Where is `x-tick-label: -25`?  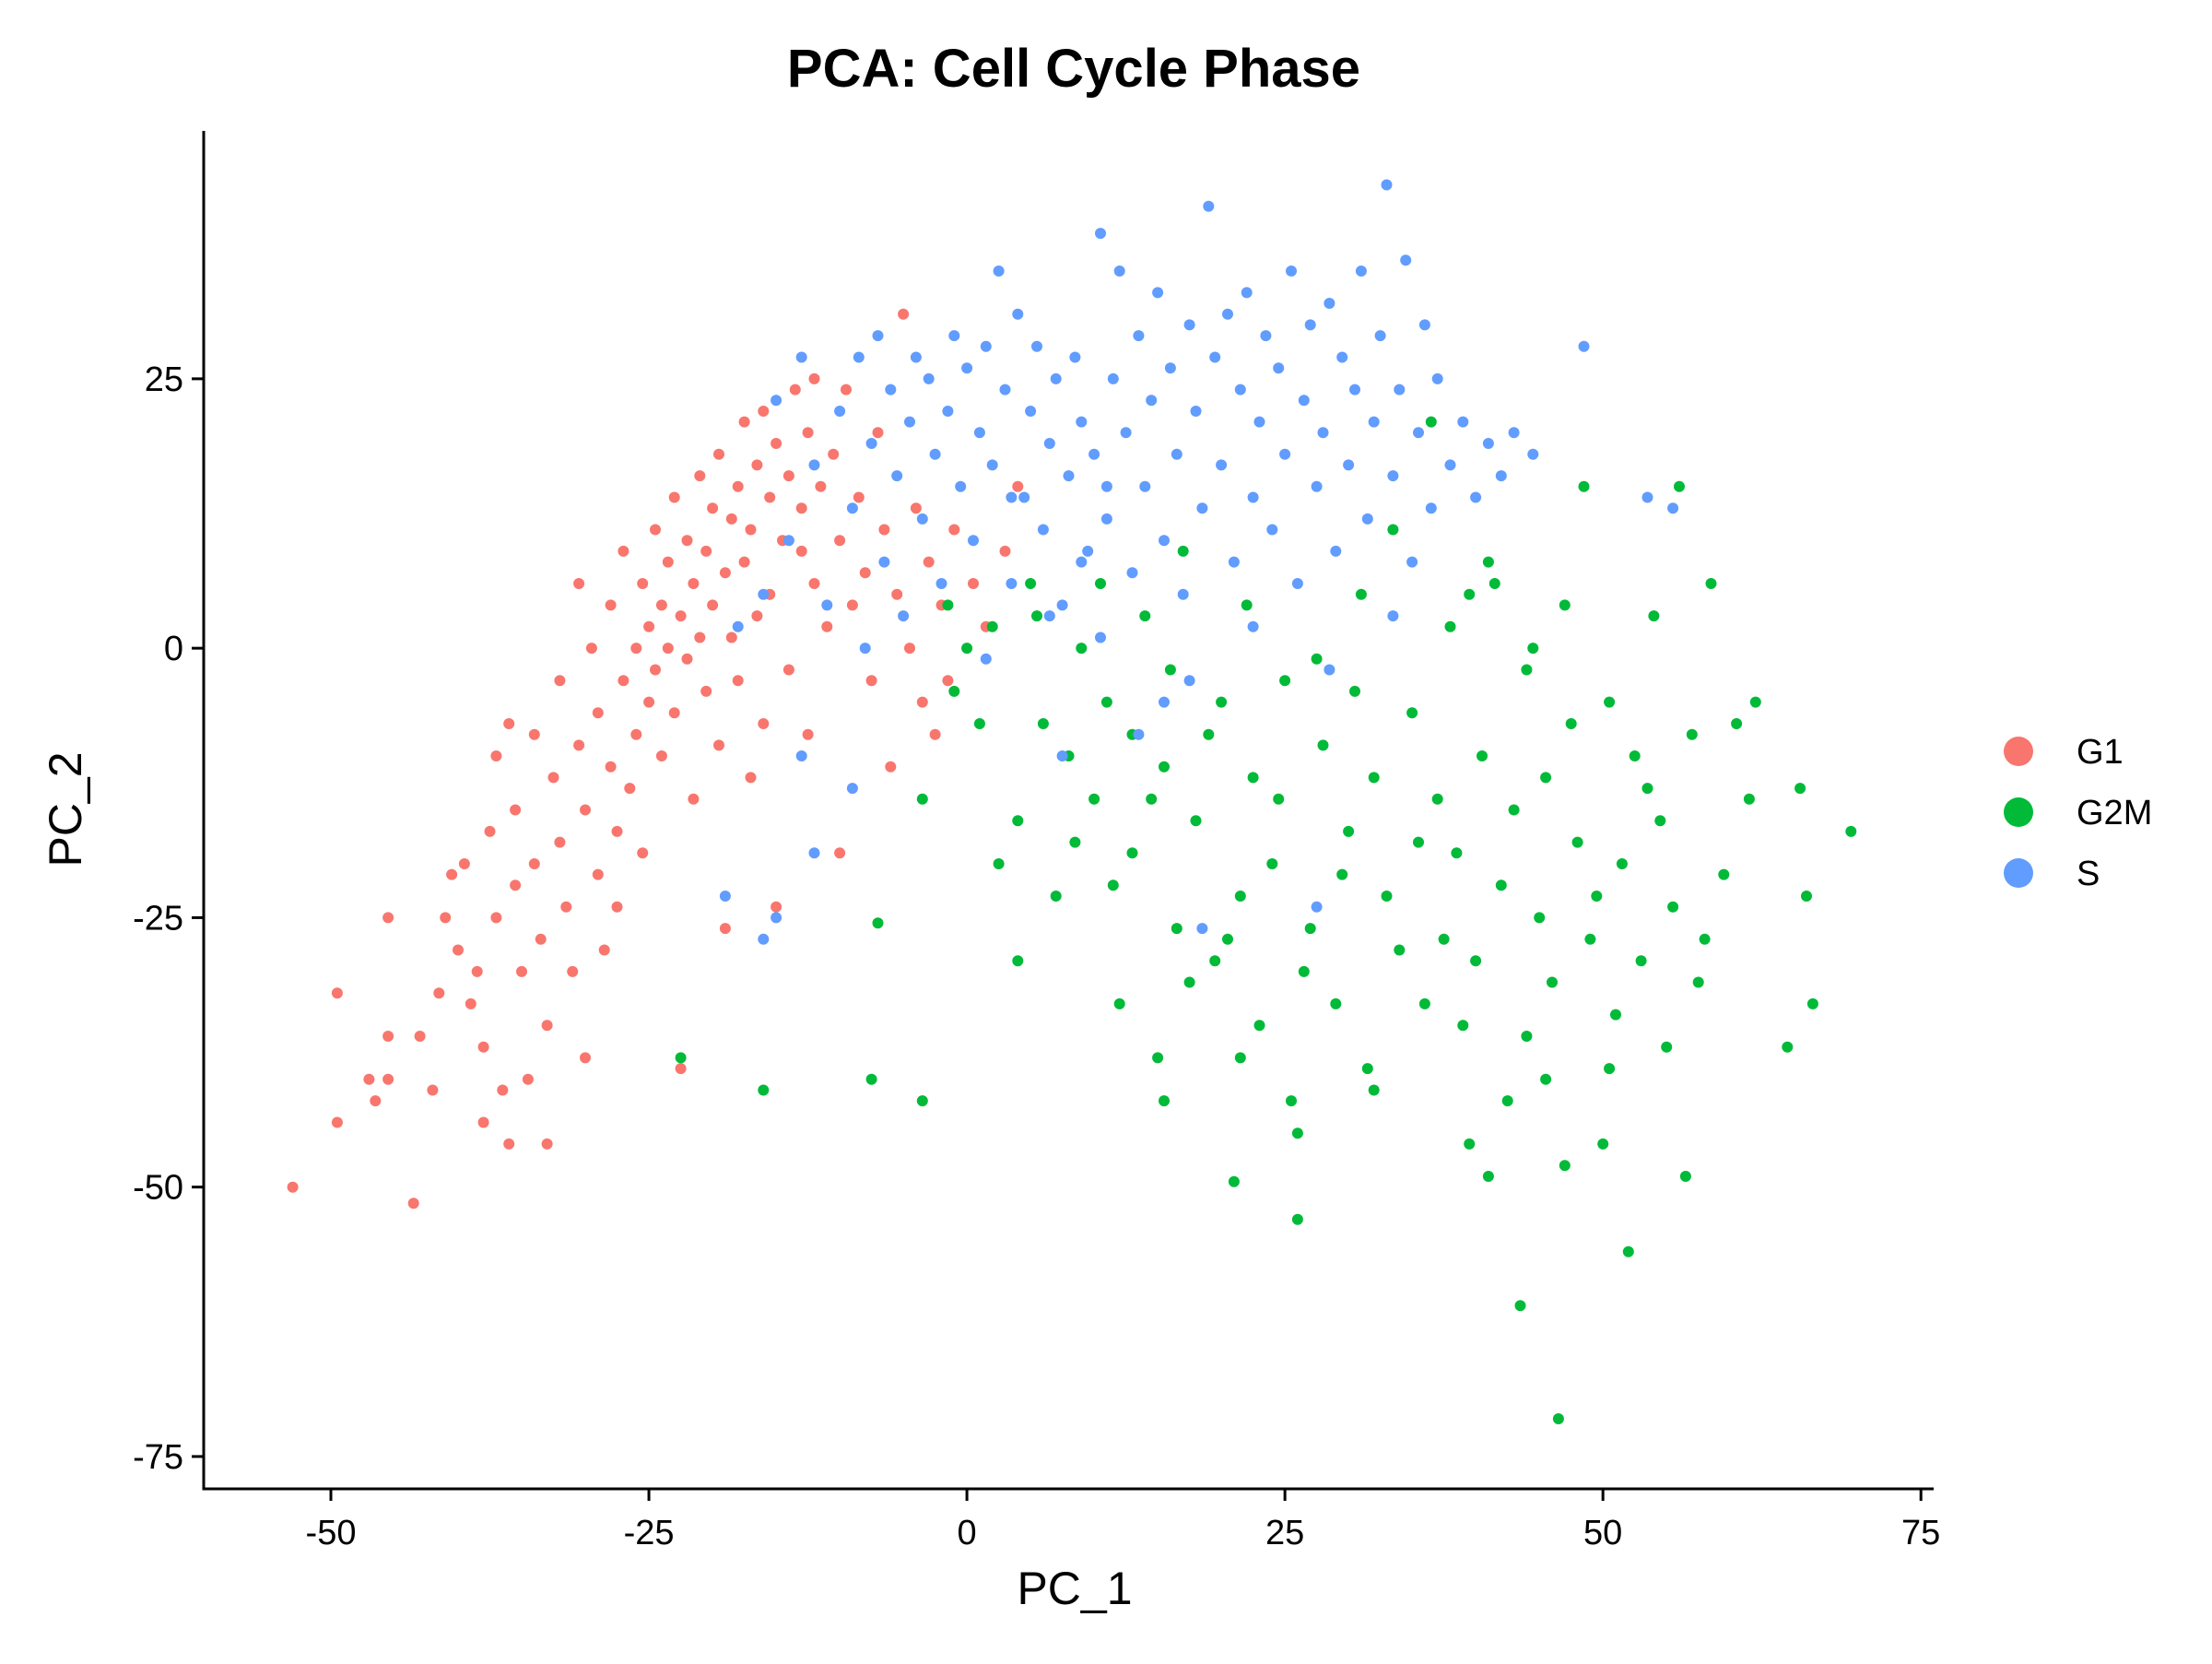 x-tick-label: -25 is located at coordinates (649, 1533).